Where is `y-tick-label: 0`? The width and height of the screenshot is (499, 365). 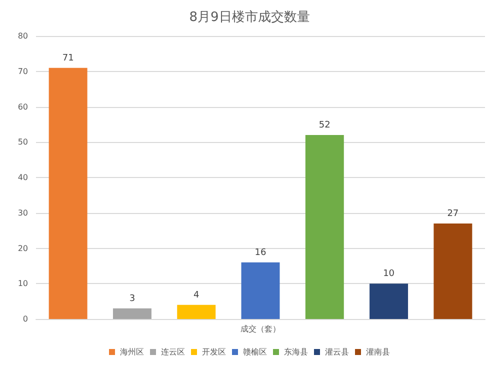 y-tick-label: 0 is located at coordinates (25, 319).